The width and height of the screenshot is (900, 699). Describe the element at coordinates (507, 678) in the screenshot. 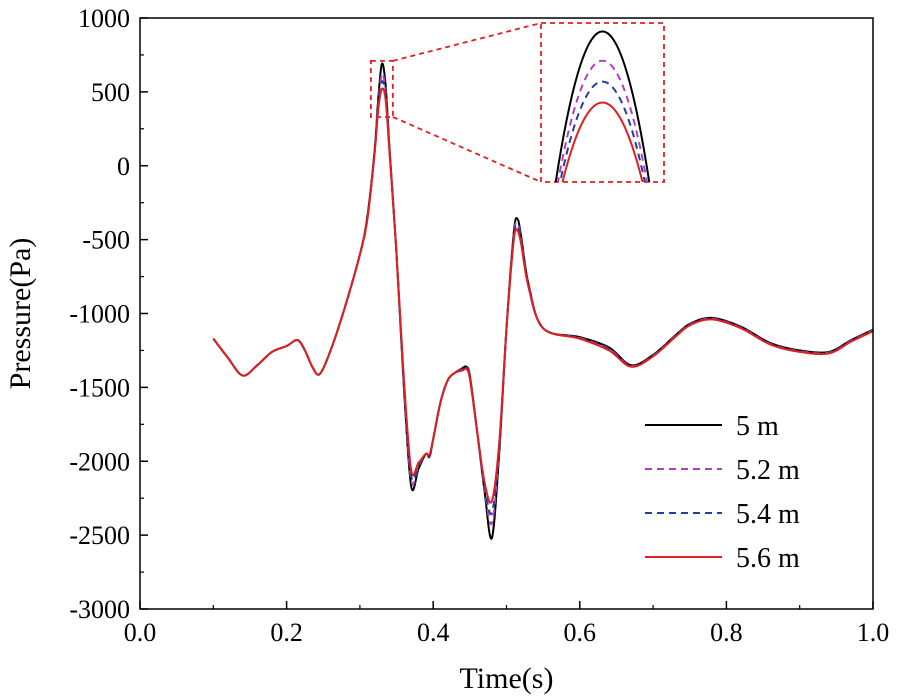

I see `x-axis-label: Time(s)` at that location.